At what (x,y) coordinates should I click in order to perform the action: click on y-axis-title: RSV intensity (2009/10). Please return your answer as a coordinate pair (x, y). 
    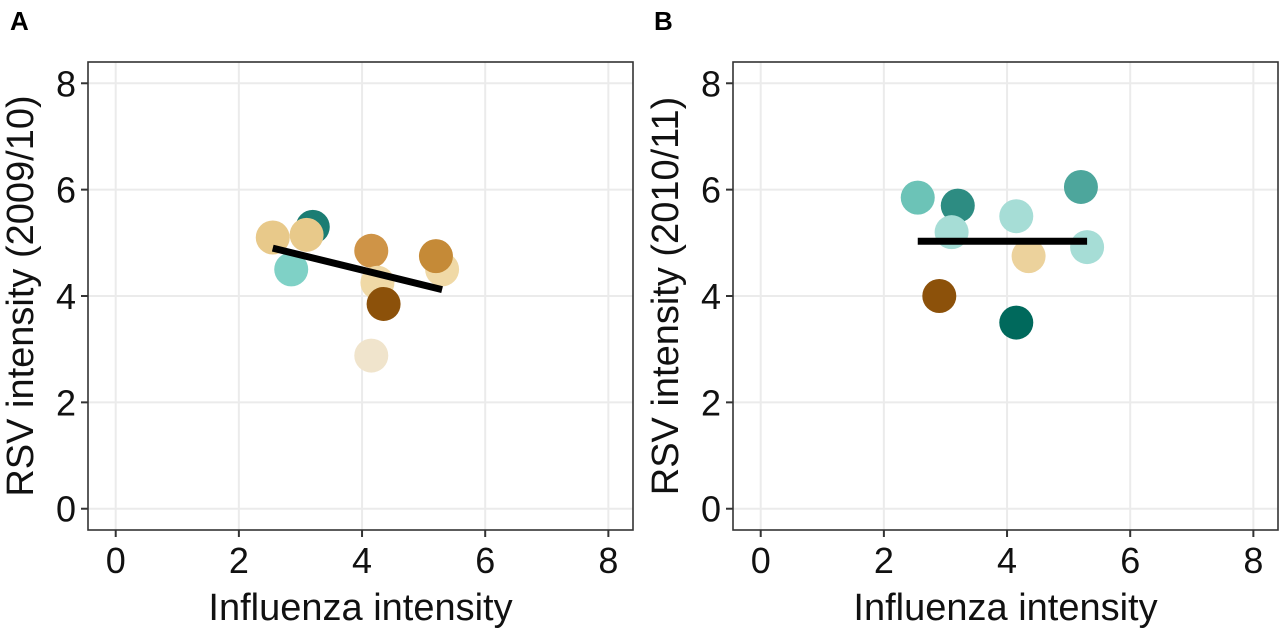
    Looking at the image, I should click on (21, 295).